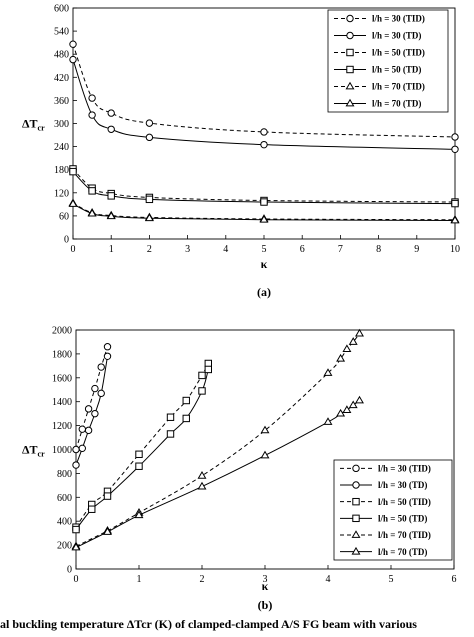 This screenshot has width=474, height=637. Describe the element at coordinates (76, 579) in the screenshot. I see `x-tick-label: 0` at that location.